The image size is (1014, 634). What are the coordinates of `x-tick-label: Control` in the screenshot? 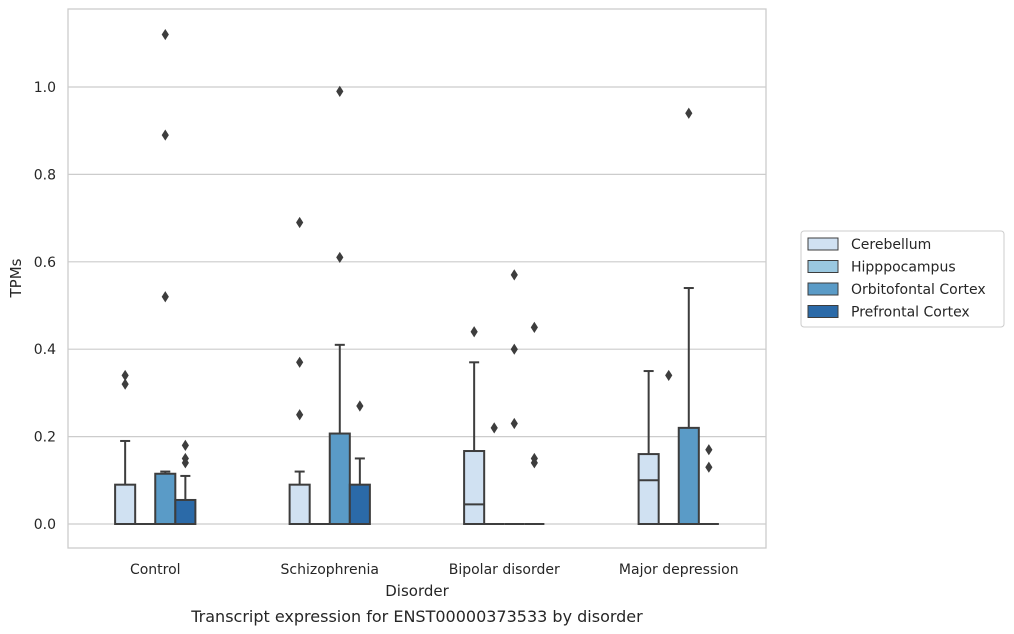 It's located at (155, 570).